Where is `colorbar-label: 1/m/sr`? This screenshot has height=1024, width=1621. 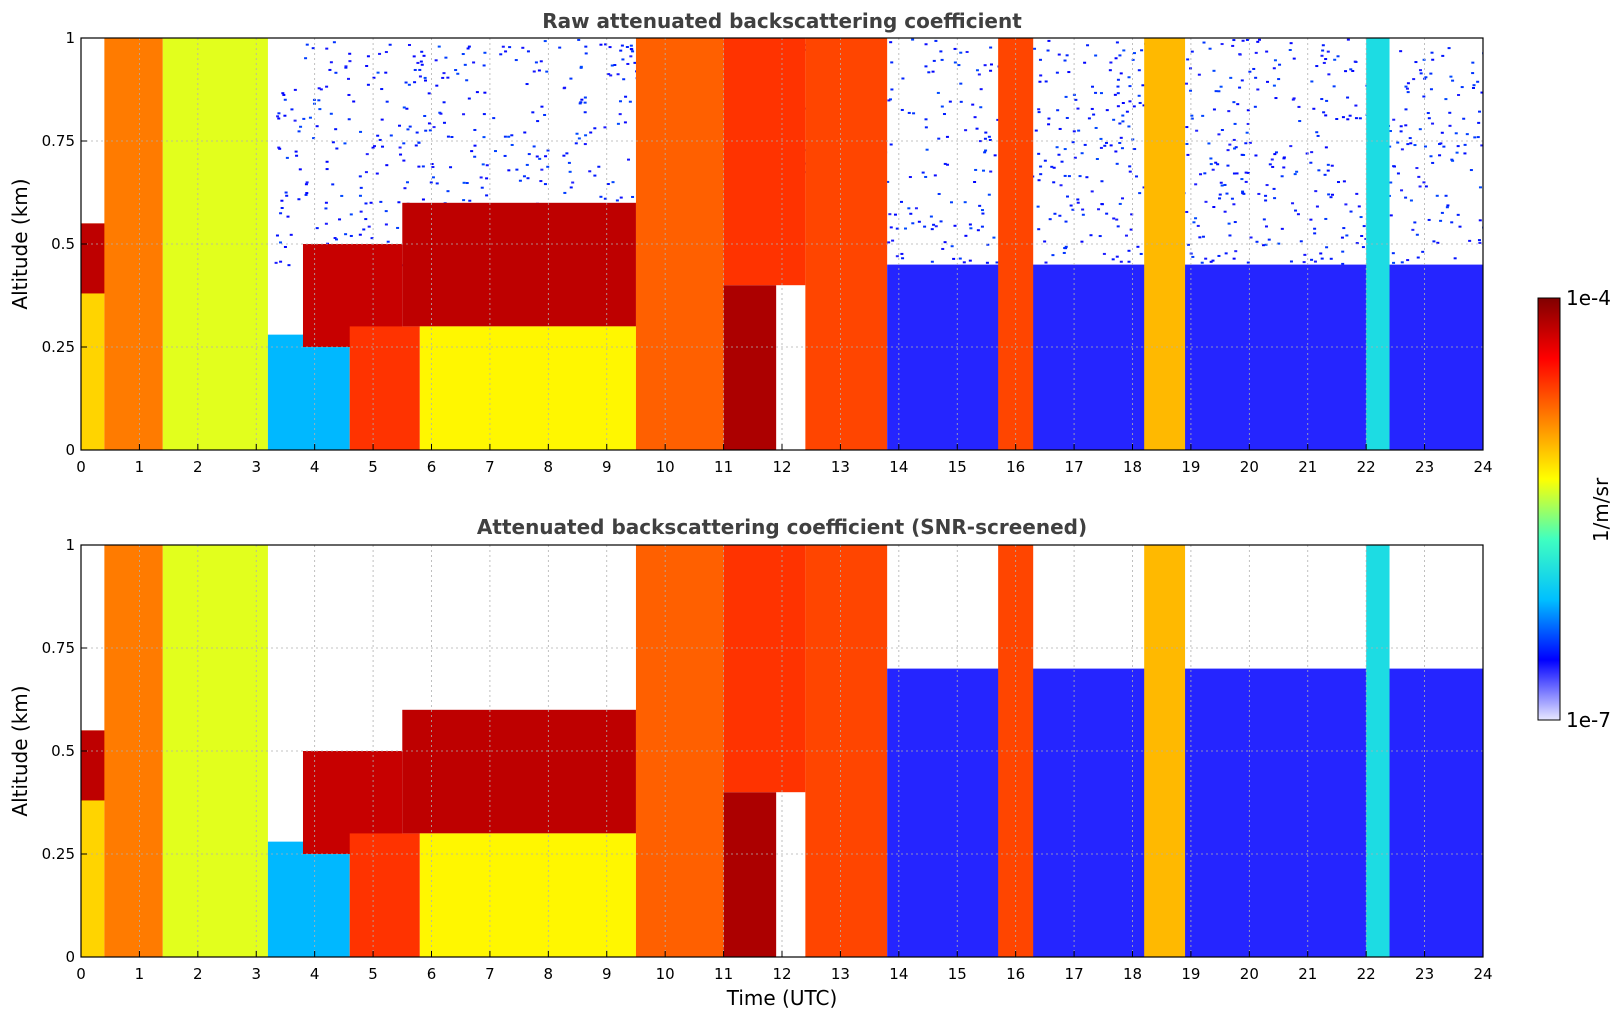
colorbar-label: 1/m/sr is located at coordinates (1601, 509).